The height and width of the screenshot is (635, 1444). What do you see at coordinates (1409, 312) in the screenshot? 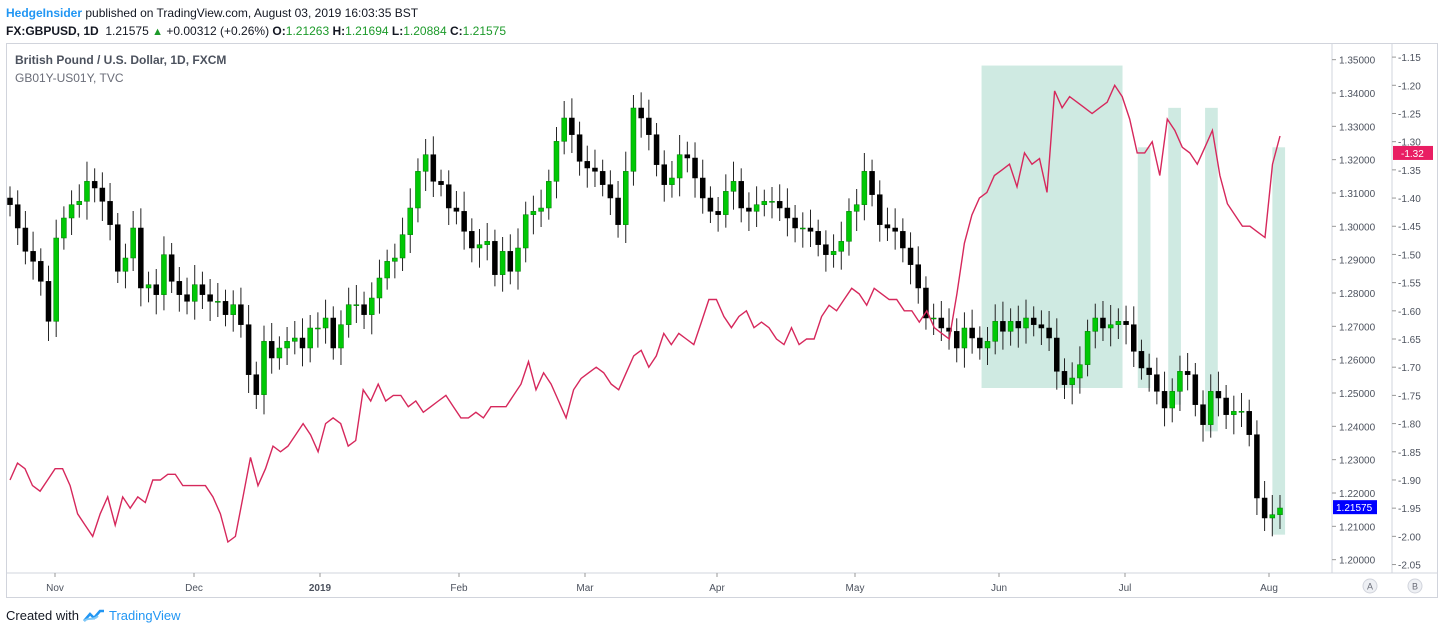
I see `overlay-tick-label: -1.60` at bounding box center [1409, 312].